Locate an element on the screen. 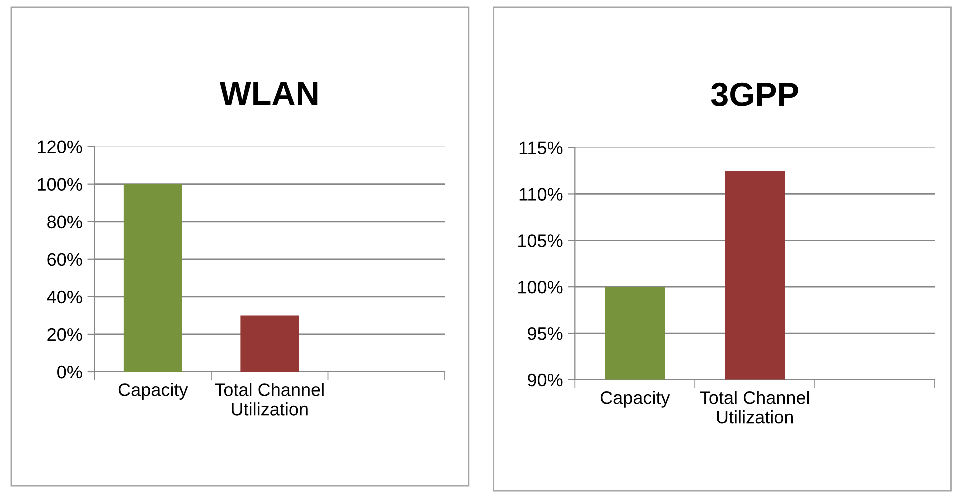  chart-title: WLAN is located at coordinates (269, 94).